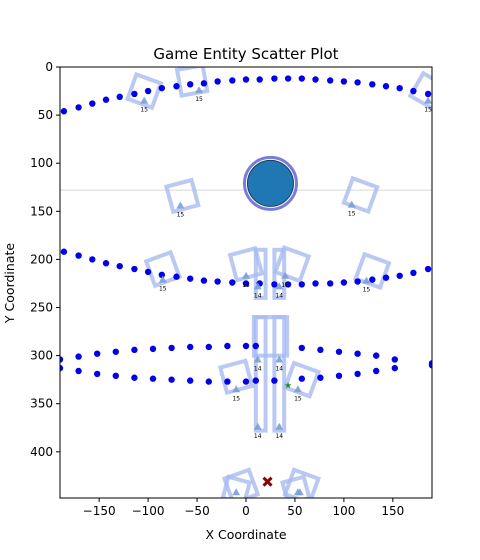  Describe the element at coordinates (288, 385) in the screenshot. I see `pickup-star` at that location.